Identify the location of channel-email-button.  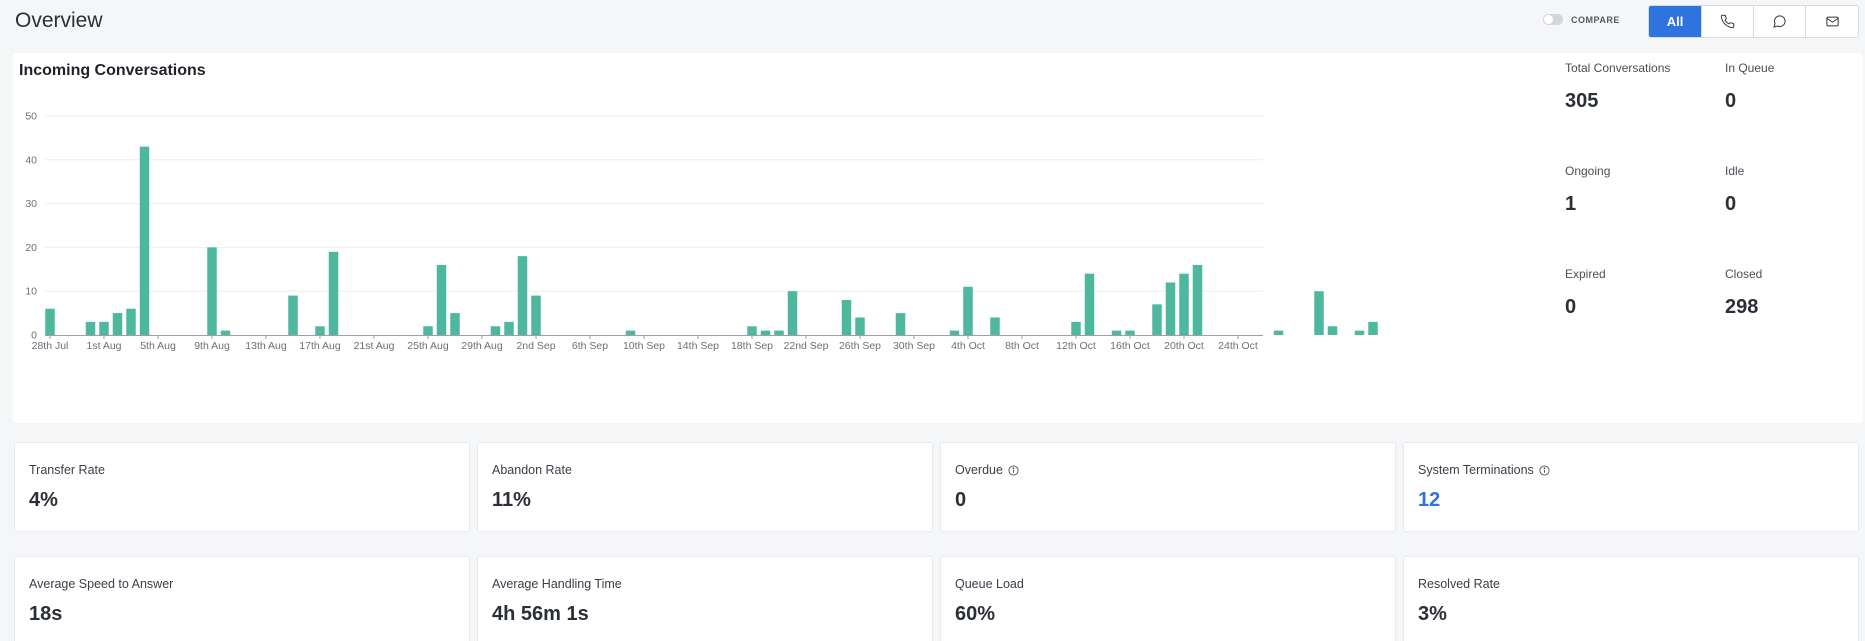
(1832, 21).